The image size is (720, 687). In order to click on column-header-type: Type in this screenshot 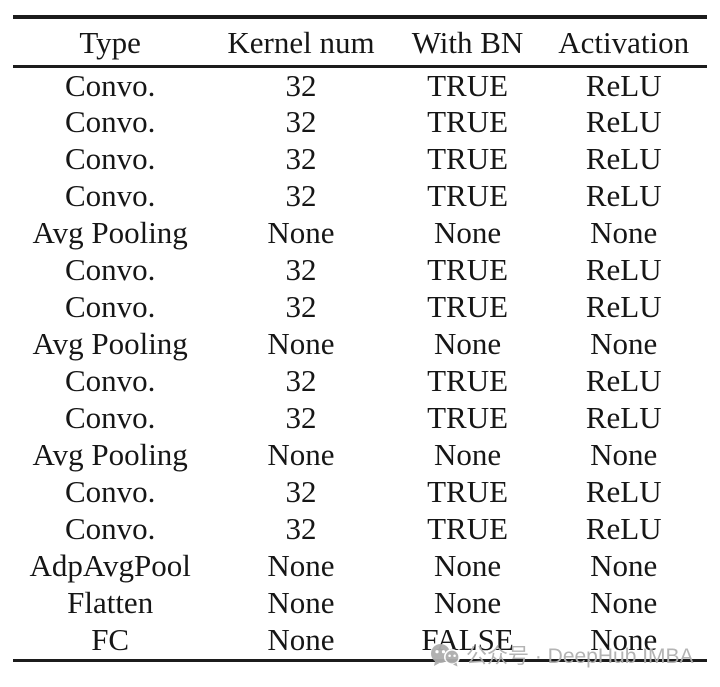, I will do `click(110, 43)`.